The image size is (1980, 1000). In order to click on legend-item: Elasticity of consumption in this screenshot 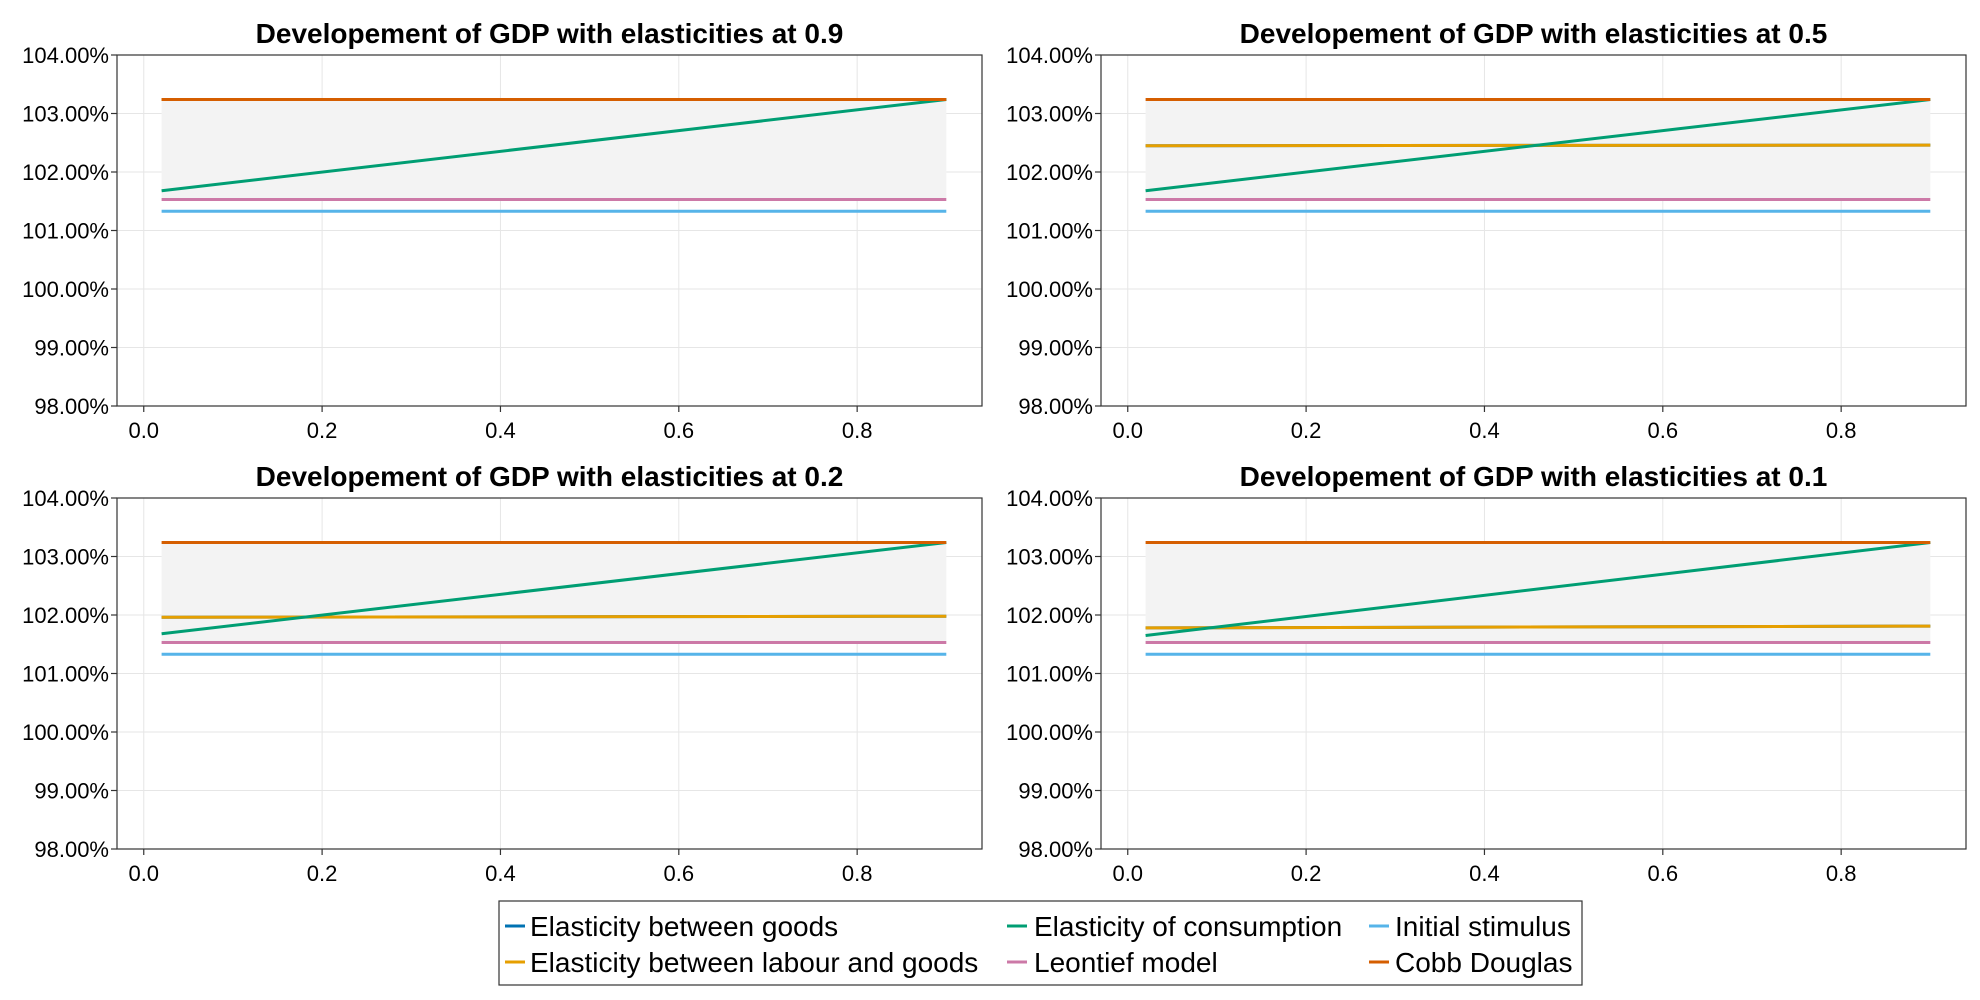, I will do `click(1174, 926)`.